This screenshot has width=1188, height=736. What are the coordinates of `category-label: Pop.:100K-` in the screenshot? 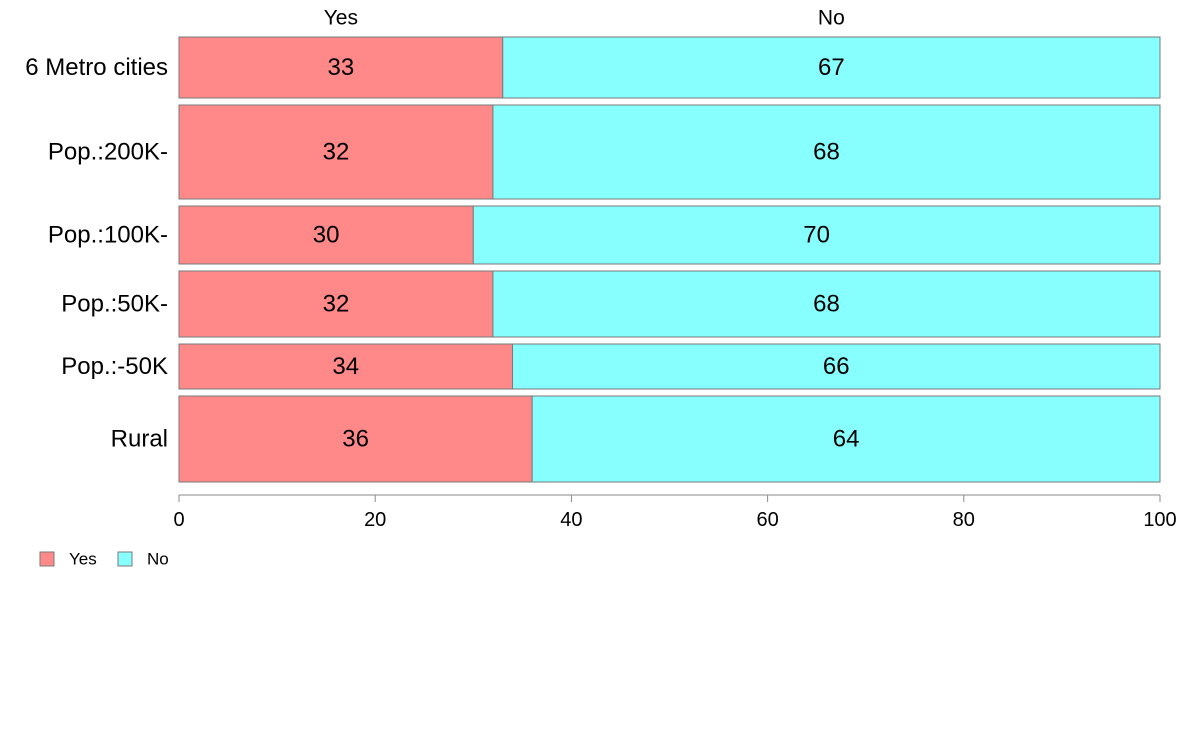 It's located at (108, 235).